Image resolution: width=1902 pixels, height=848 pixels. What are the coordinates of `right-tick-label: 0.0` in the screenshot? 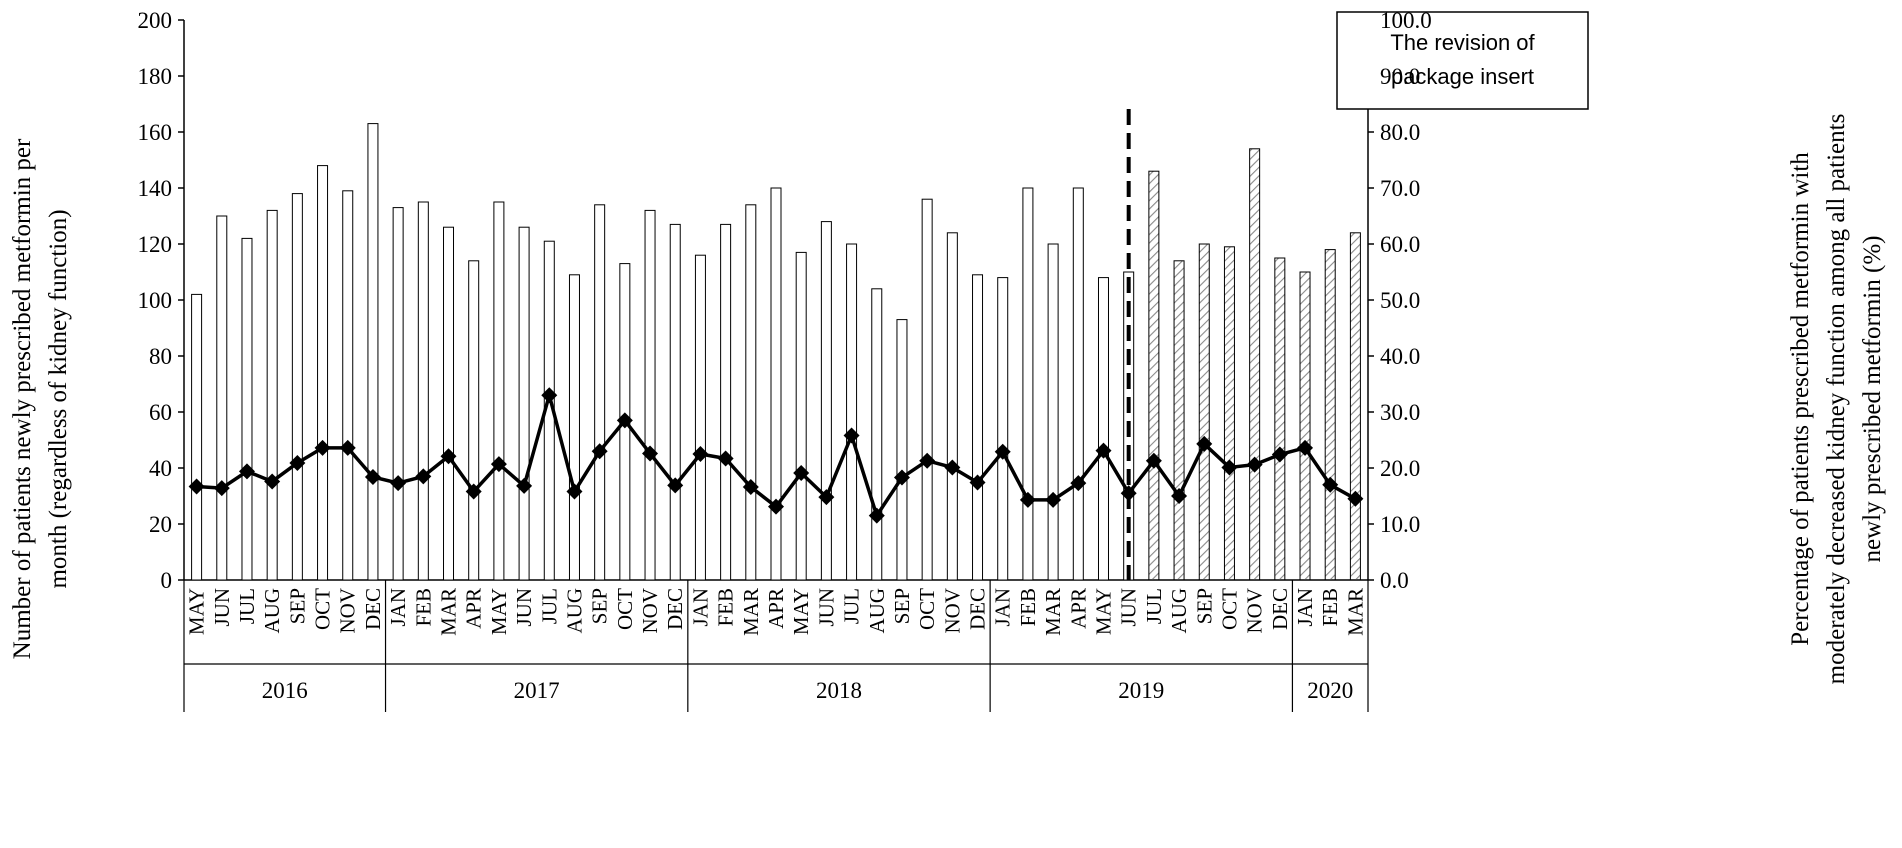 It's located at (1394, 580).